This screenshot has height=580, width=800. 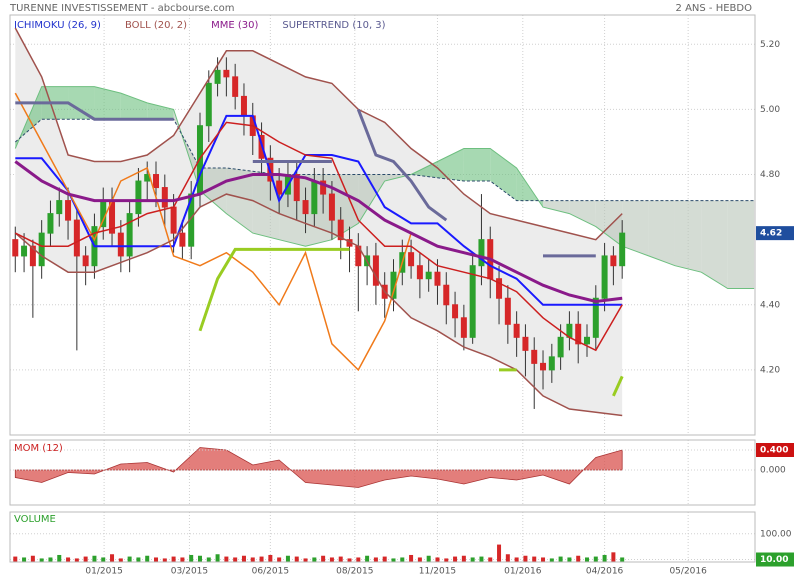 I want to click on y-tick-label: 4.20, so click(x=770, y=370).